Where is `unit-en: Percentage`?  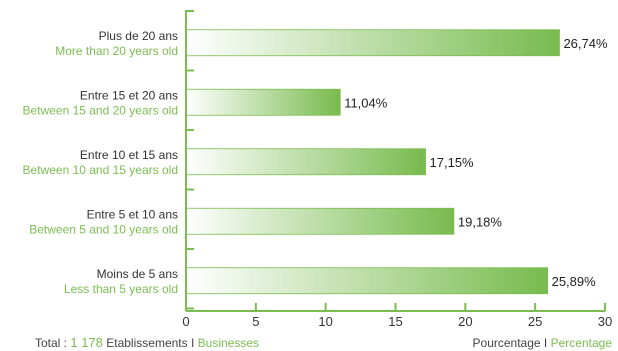 unit-en: Percentage is located at coordinates (581, 343).